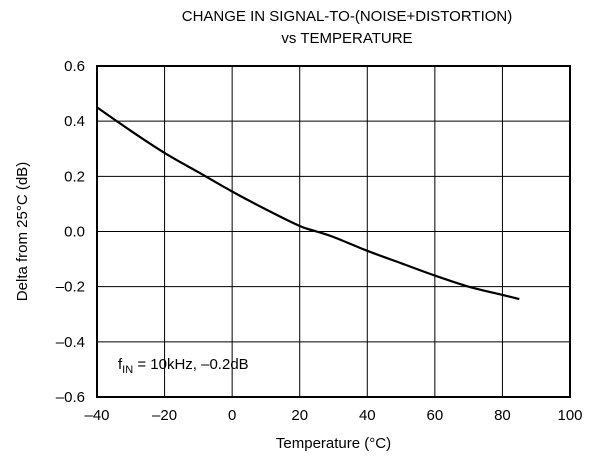 Image resolution: width=608 pixels, height=459 pixels. I want to click on chart-title-line2: vs TEMPERATURE, so click(347, 38).